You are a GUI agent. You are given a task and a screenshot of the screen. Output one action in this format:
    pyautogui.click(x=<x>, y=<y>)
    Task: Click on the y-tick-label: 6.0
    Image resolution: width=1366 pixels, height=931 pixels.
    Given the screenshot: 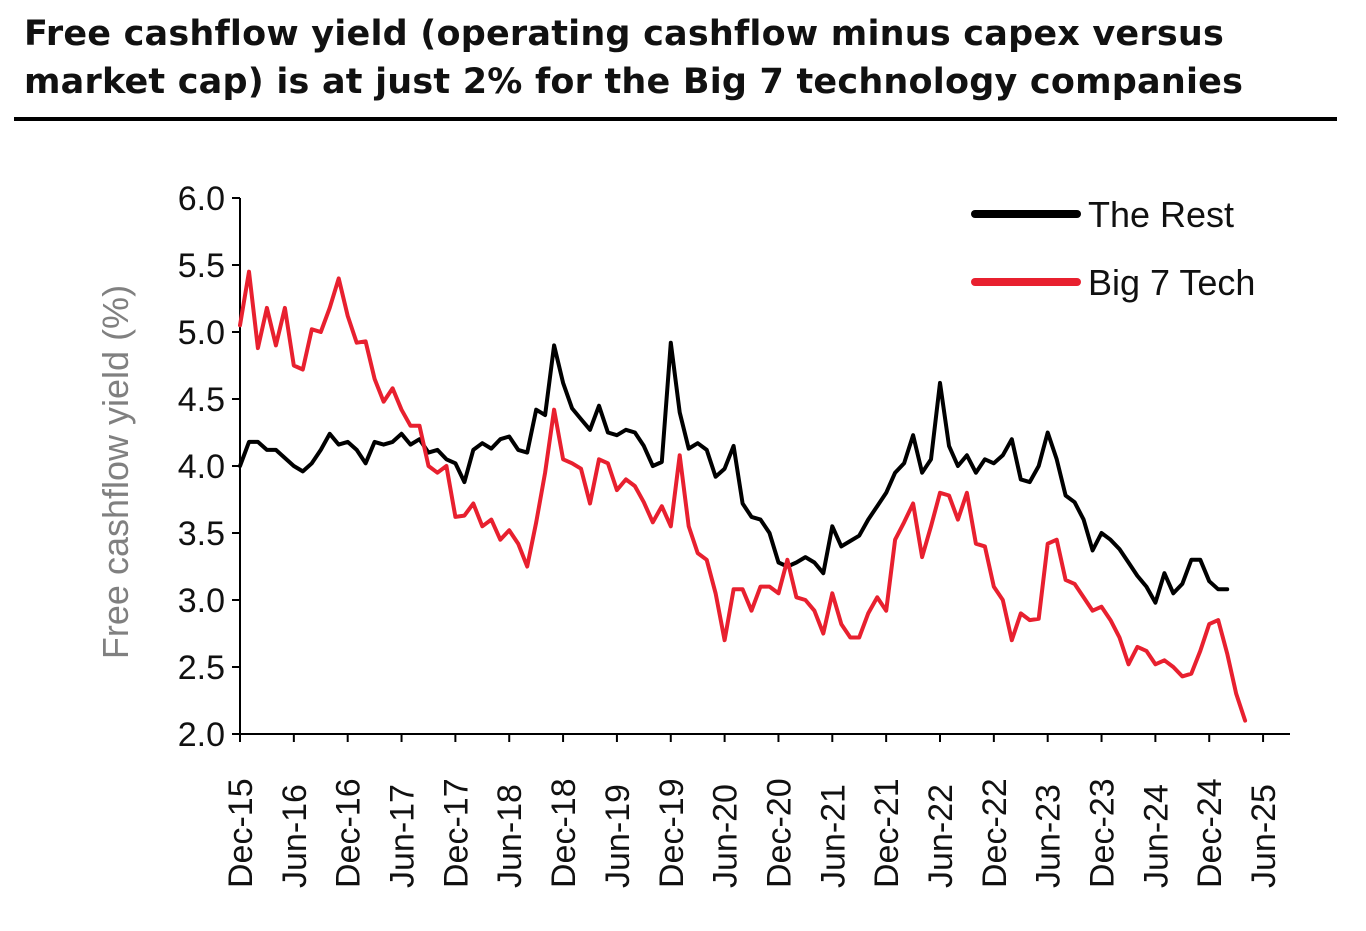 What is the action you would take?
    pyautogui.click(x=201, y=199)
    